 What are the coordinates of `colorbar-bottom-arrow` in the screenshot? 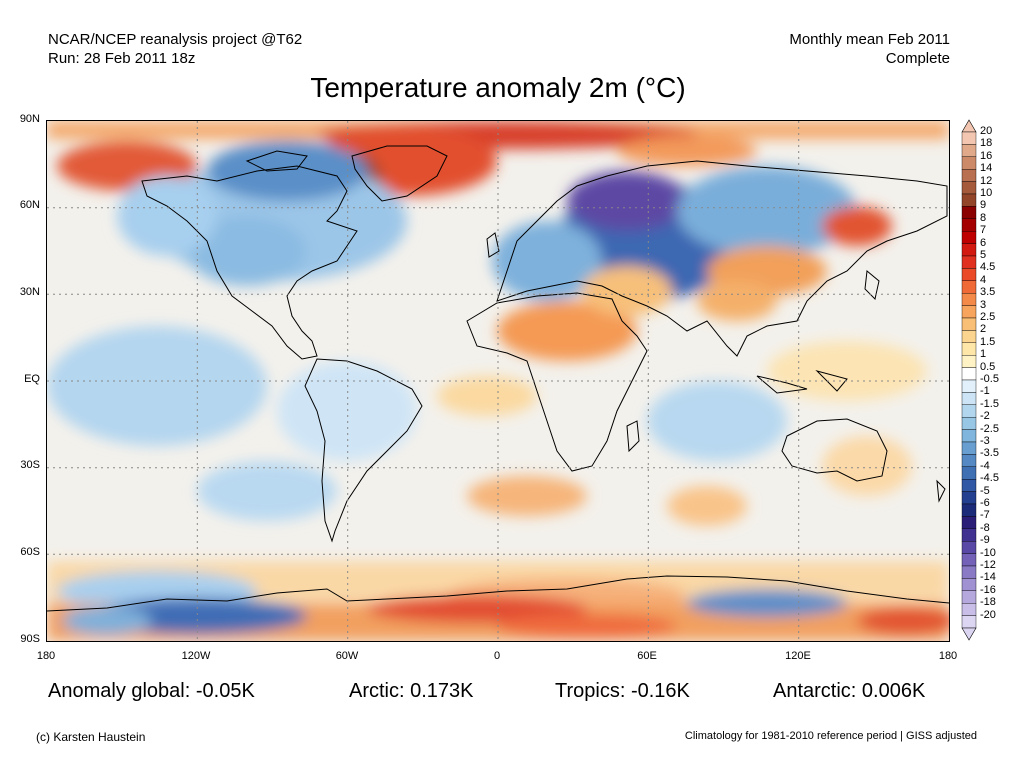 It's located at (969, 634).